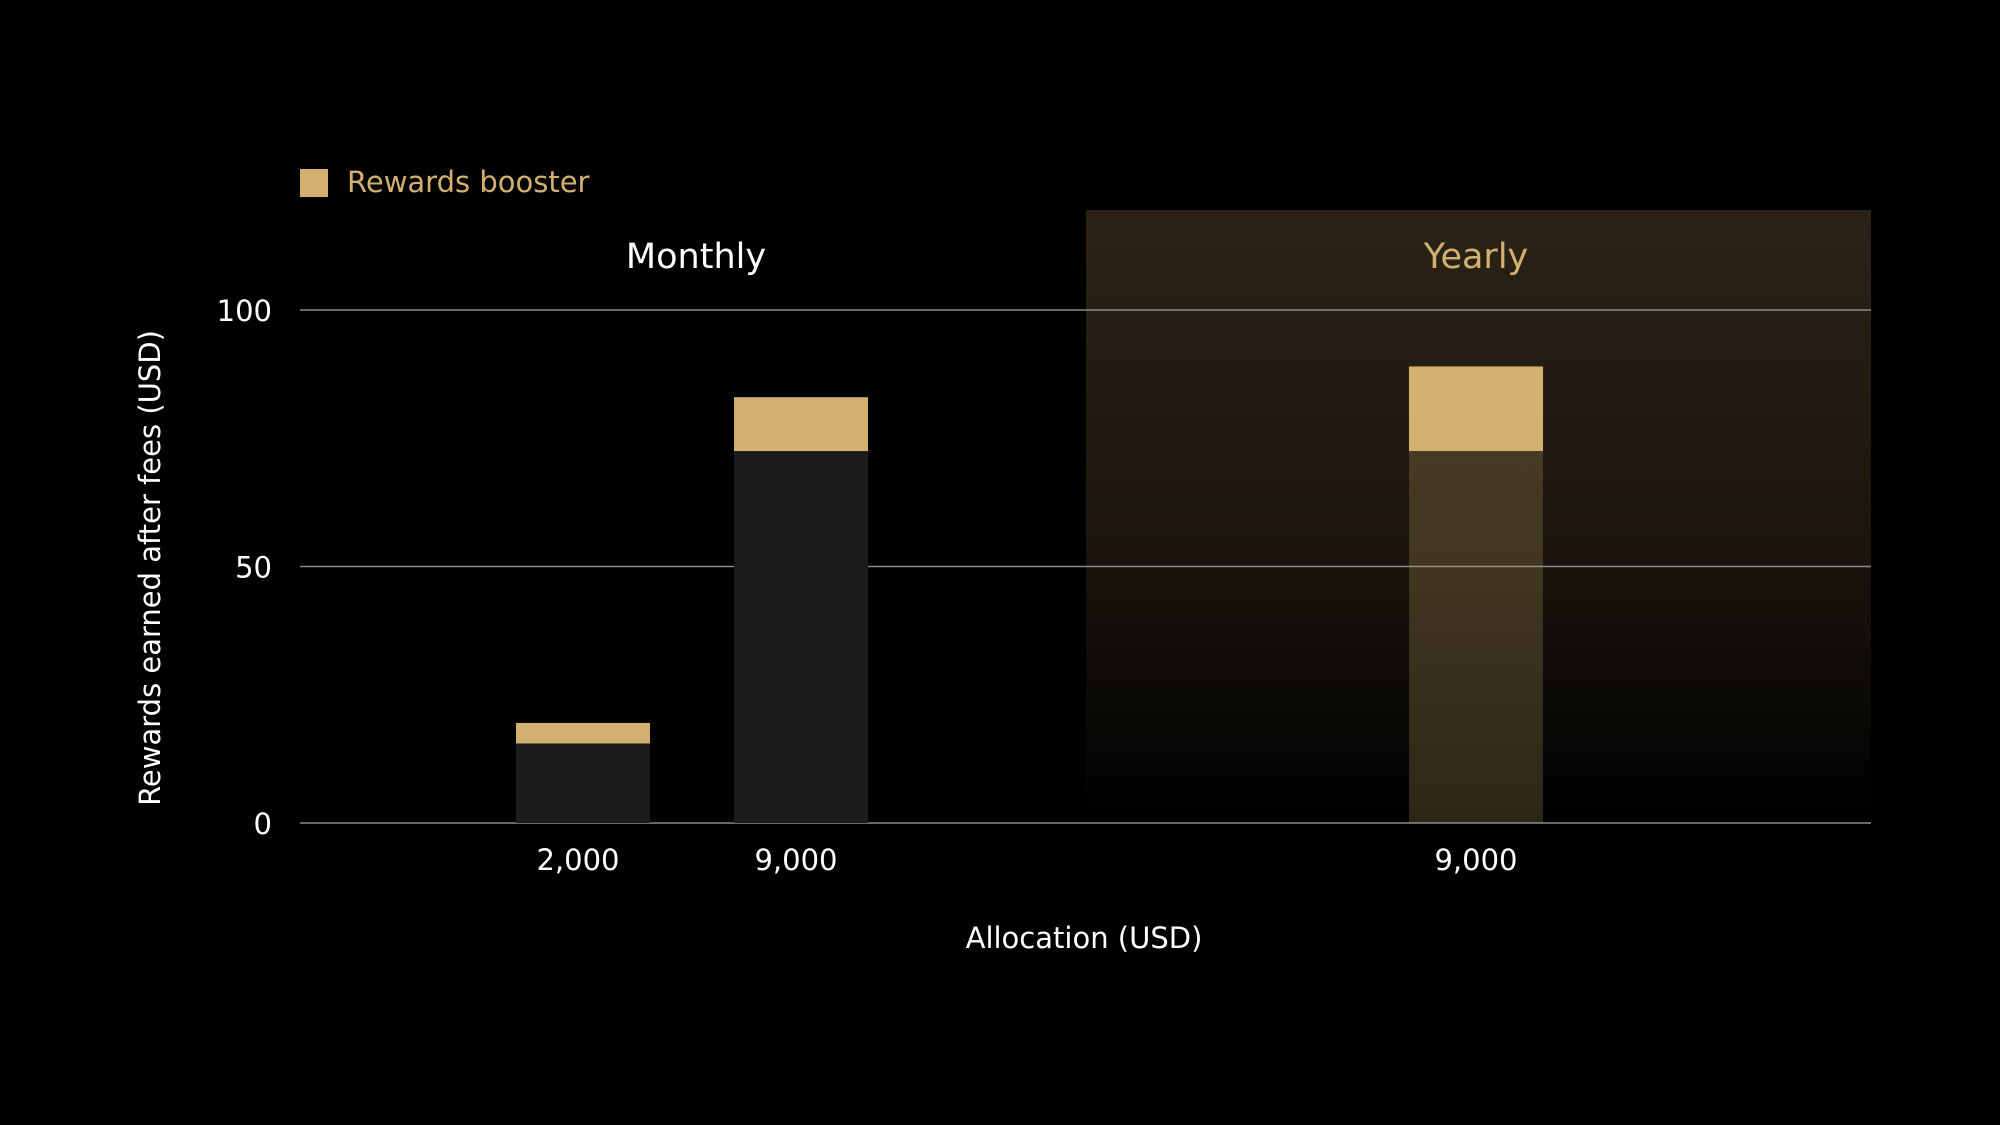 The image size is (2000, 1125). What do you see at coordinates (253, 568) in the screenshot?
I see `y-tick-label: 50` at bounding box center [253, 568].